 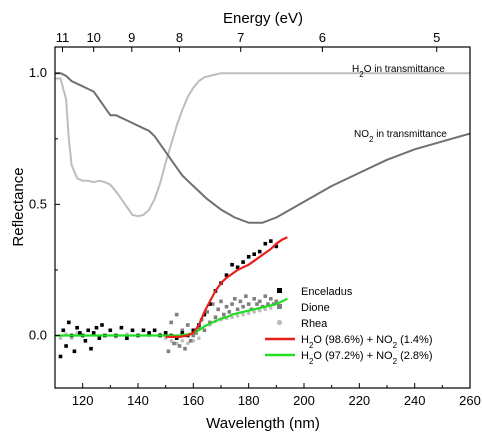 I want to click on x-tick-label: 200, so click(x=304, y=400).